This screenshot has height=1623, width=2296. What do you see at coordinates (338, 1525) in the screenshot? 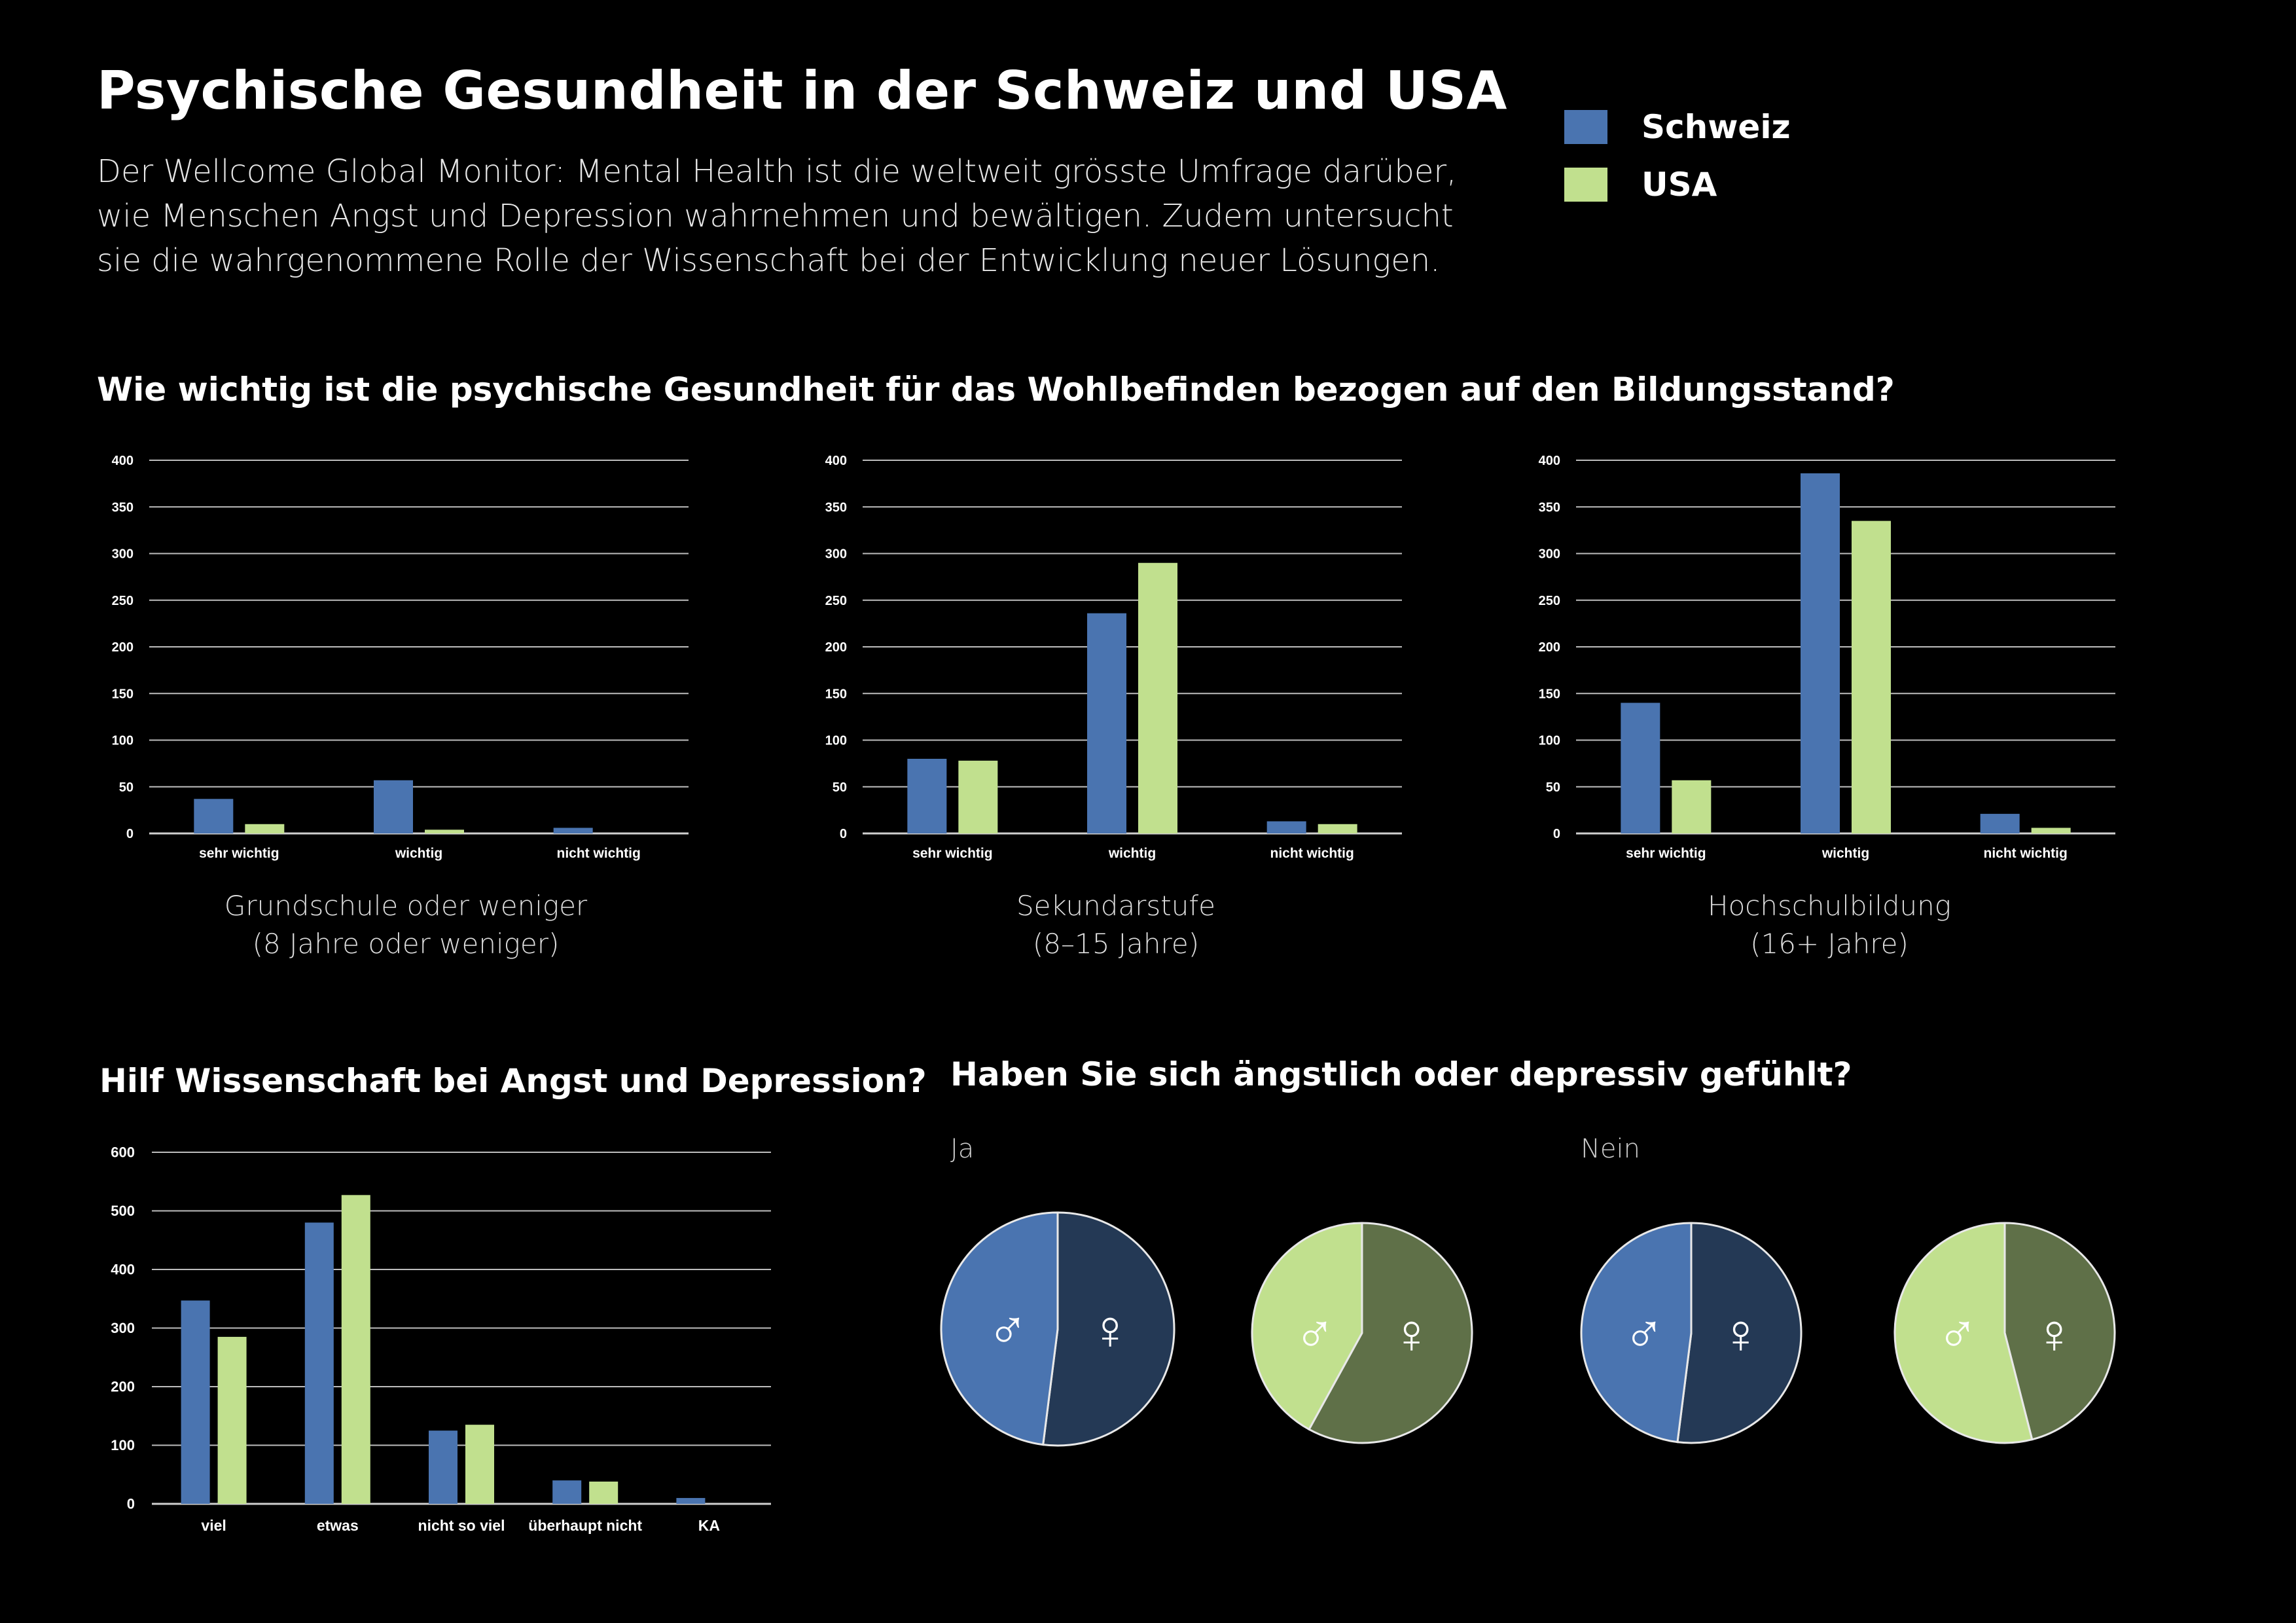
I see `x-category-label: etwas` at bounding box center [338, 1525].